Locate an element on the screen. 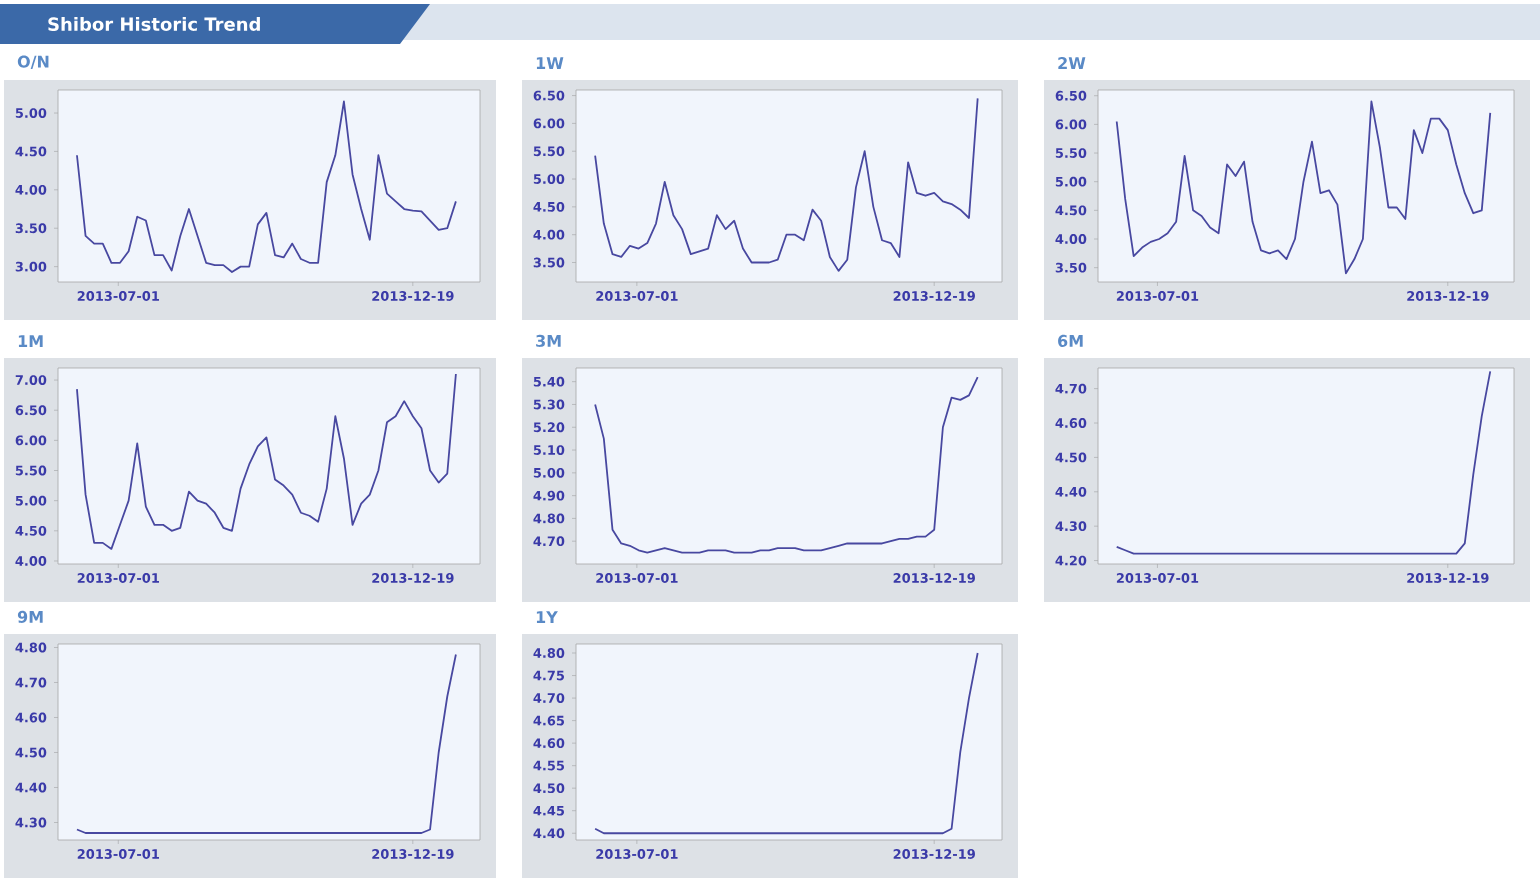 The width and height of the screenshot is (1540, 878). text: Shibor Historic Trend is located at coordinates (154, 24).